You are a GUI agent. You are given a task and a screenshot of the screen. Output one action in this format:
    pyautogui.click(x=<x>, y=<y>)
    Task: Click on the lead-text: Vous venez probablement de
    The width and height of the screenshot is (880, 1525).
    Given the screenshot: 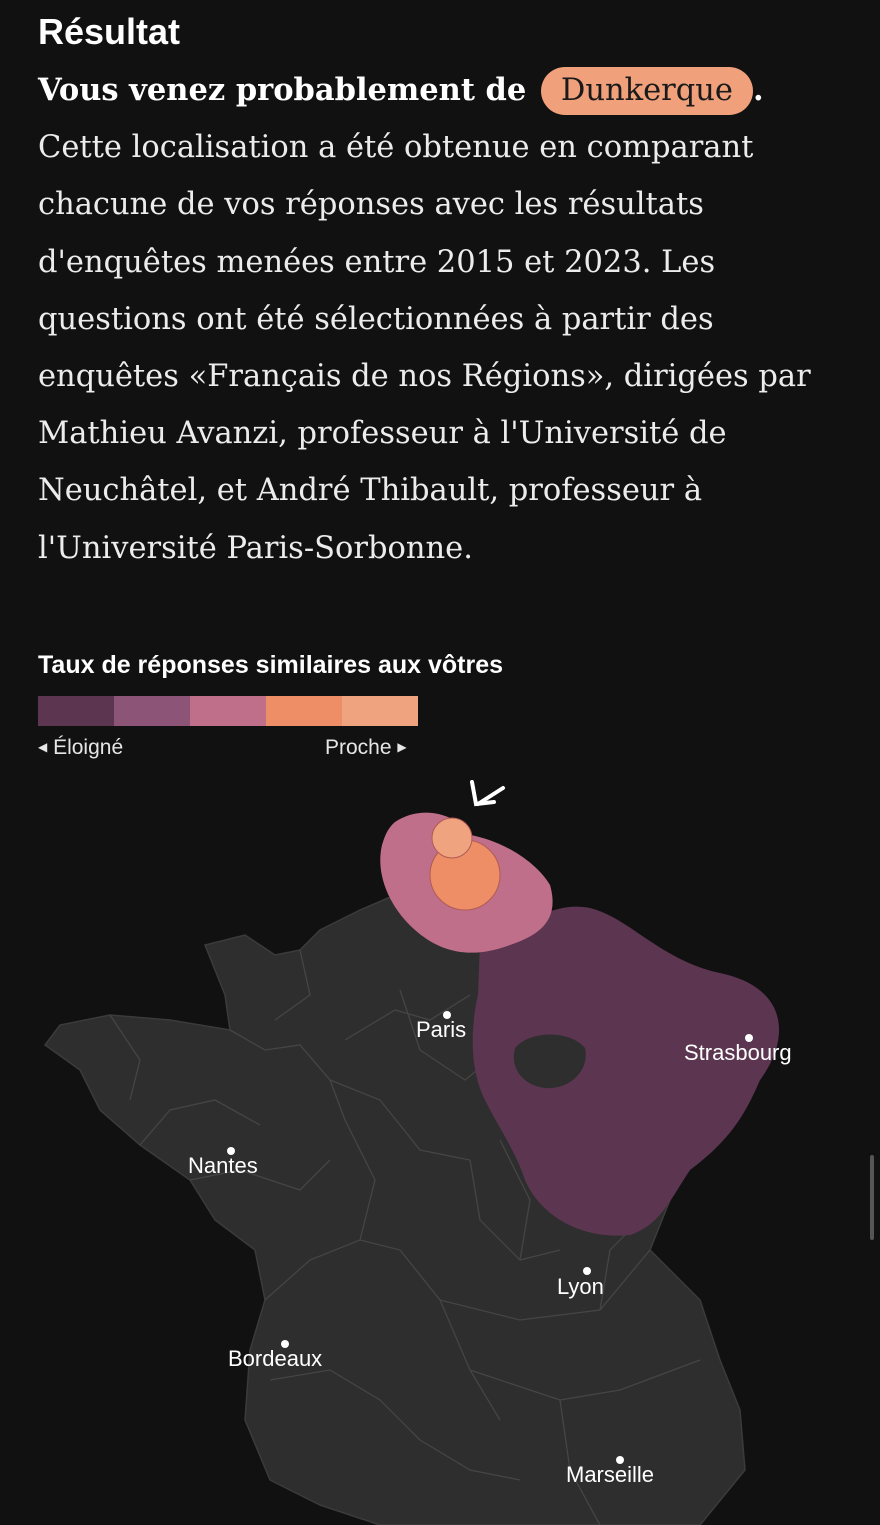 What is the action you would take?
    pyautogui.click(x=282, y=90)
    